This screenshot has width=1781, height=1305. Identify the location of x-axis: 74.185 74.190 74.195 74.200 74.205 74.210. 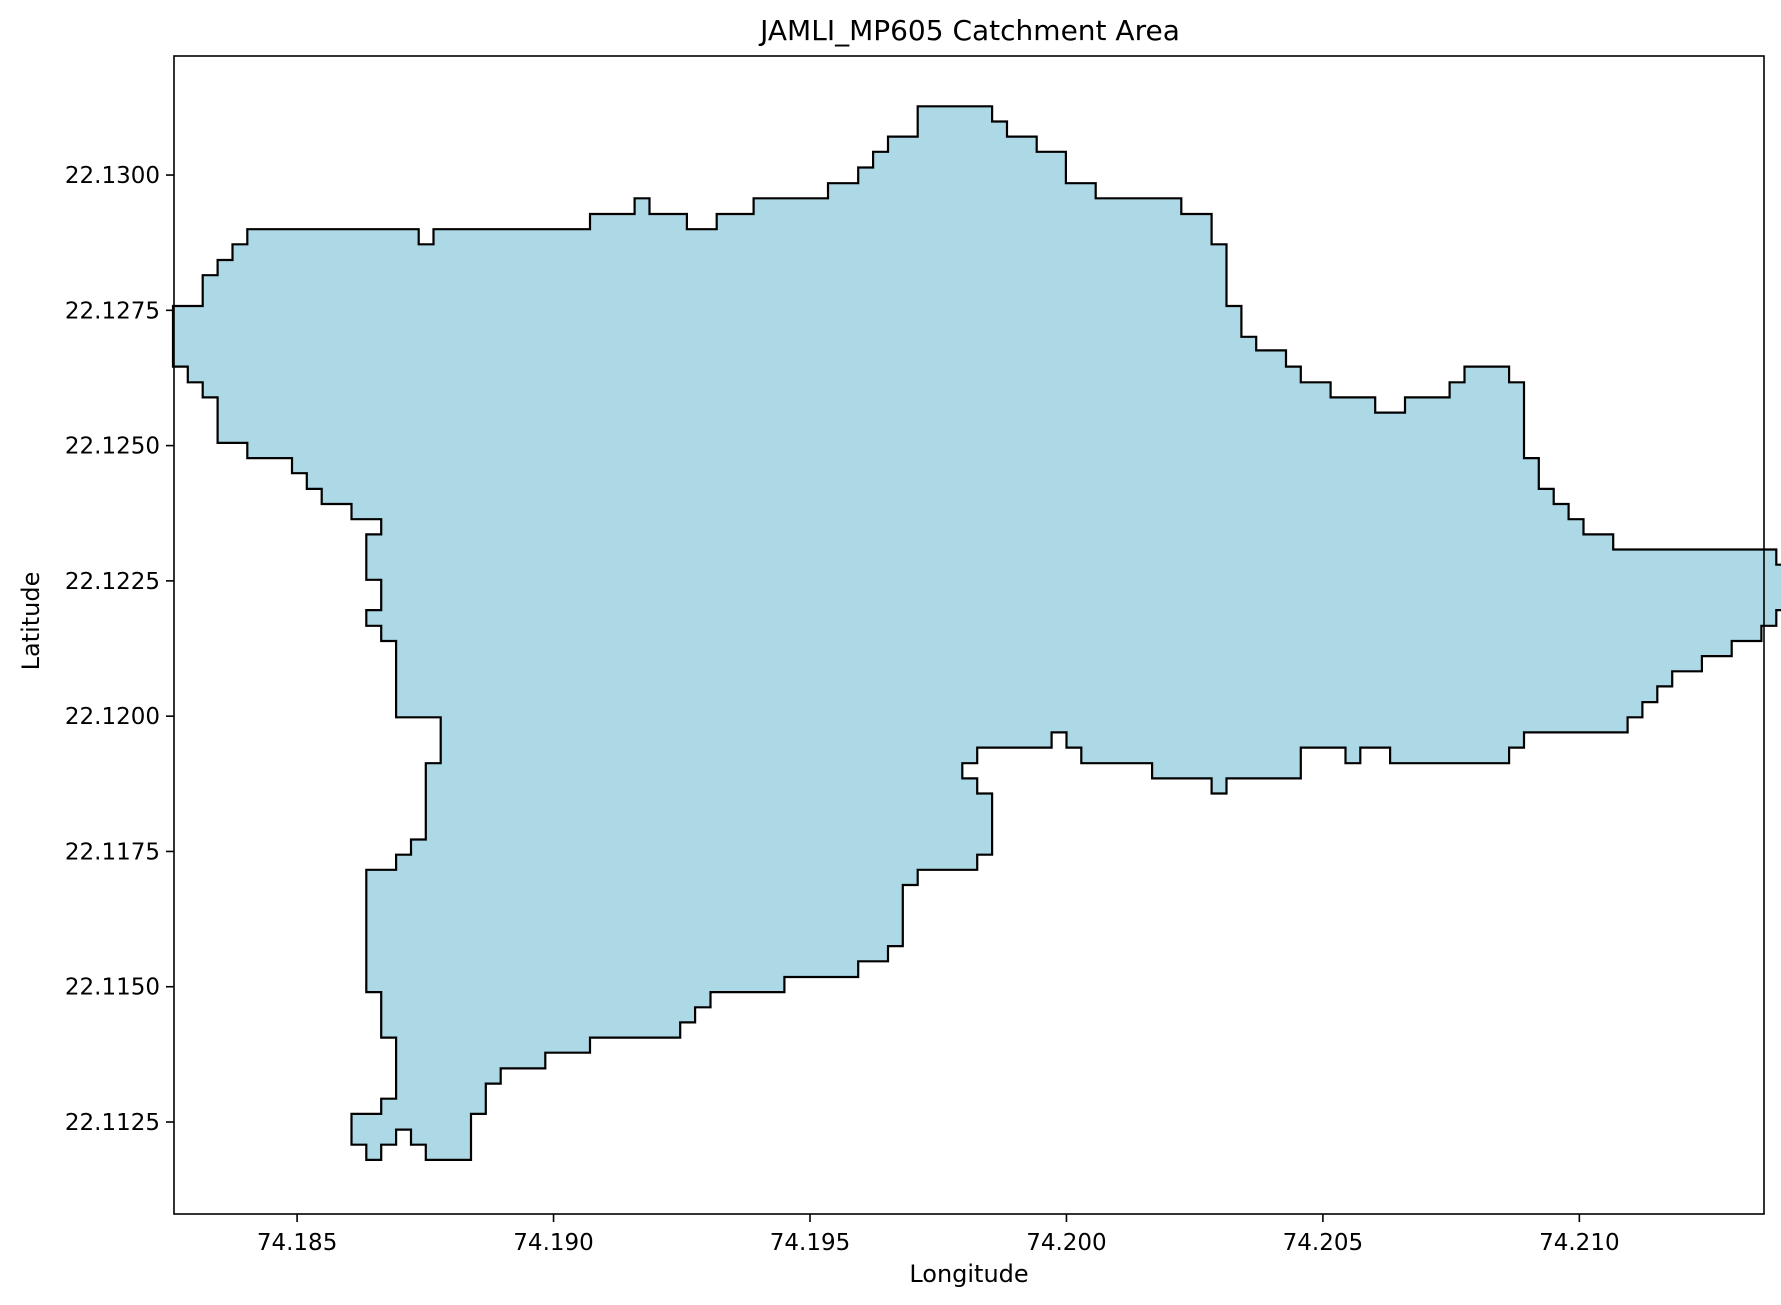
(938, 1235).